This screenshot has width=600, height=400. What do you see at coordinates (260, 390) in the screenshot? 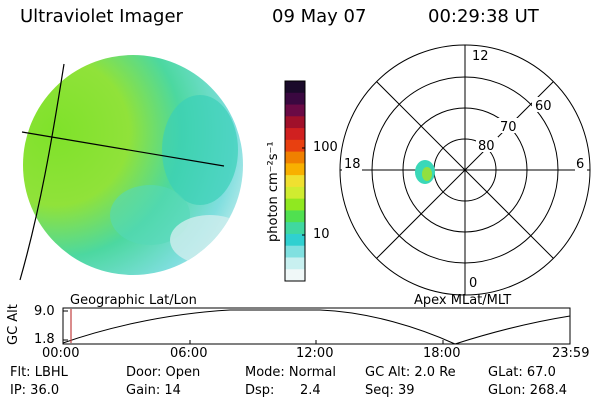
I see `dsp-label: Dsp:` at bounding box center [260, 390].